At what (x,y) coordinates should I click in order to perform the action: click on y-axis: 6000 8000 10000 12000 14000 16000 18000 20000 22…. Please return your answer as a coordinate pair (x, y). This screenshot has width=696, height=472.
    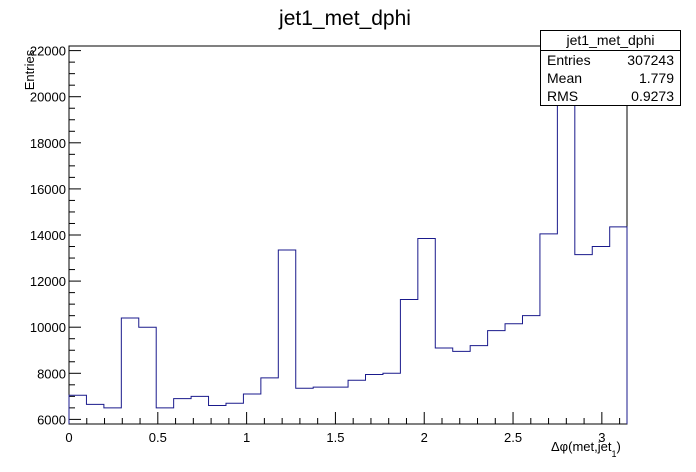
    Looking at the image, I should click on (55, 235).